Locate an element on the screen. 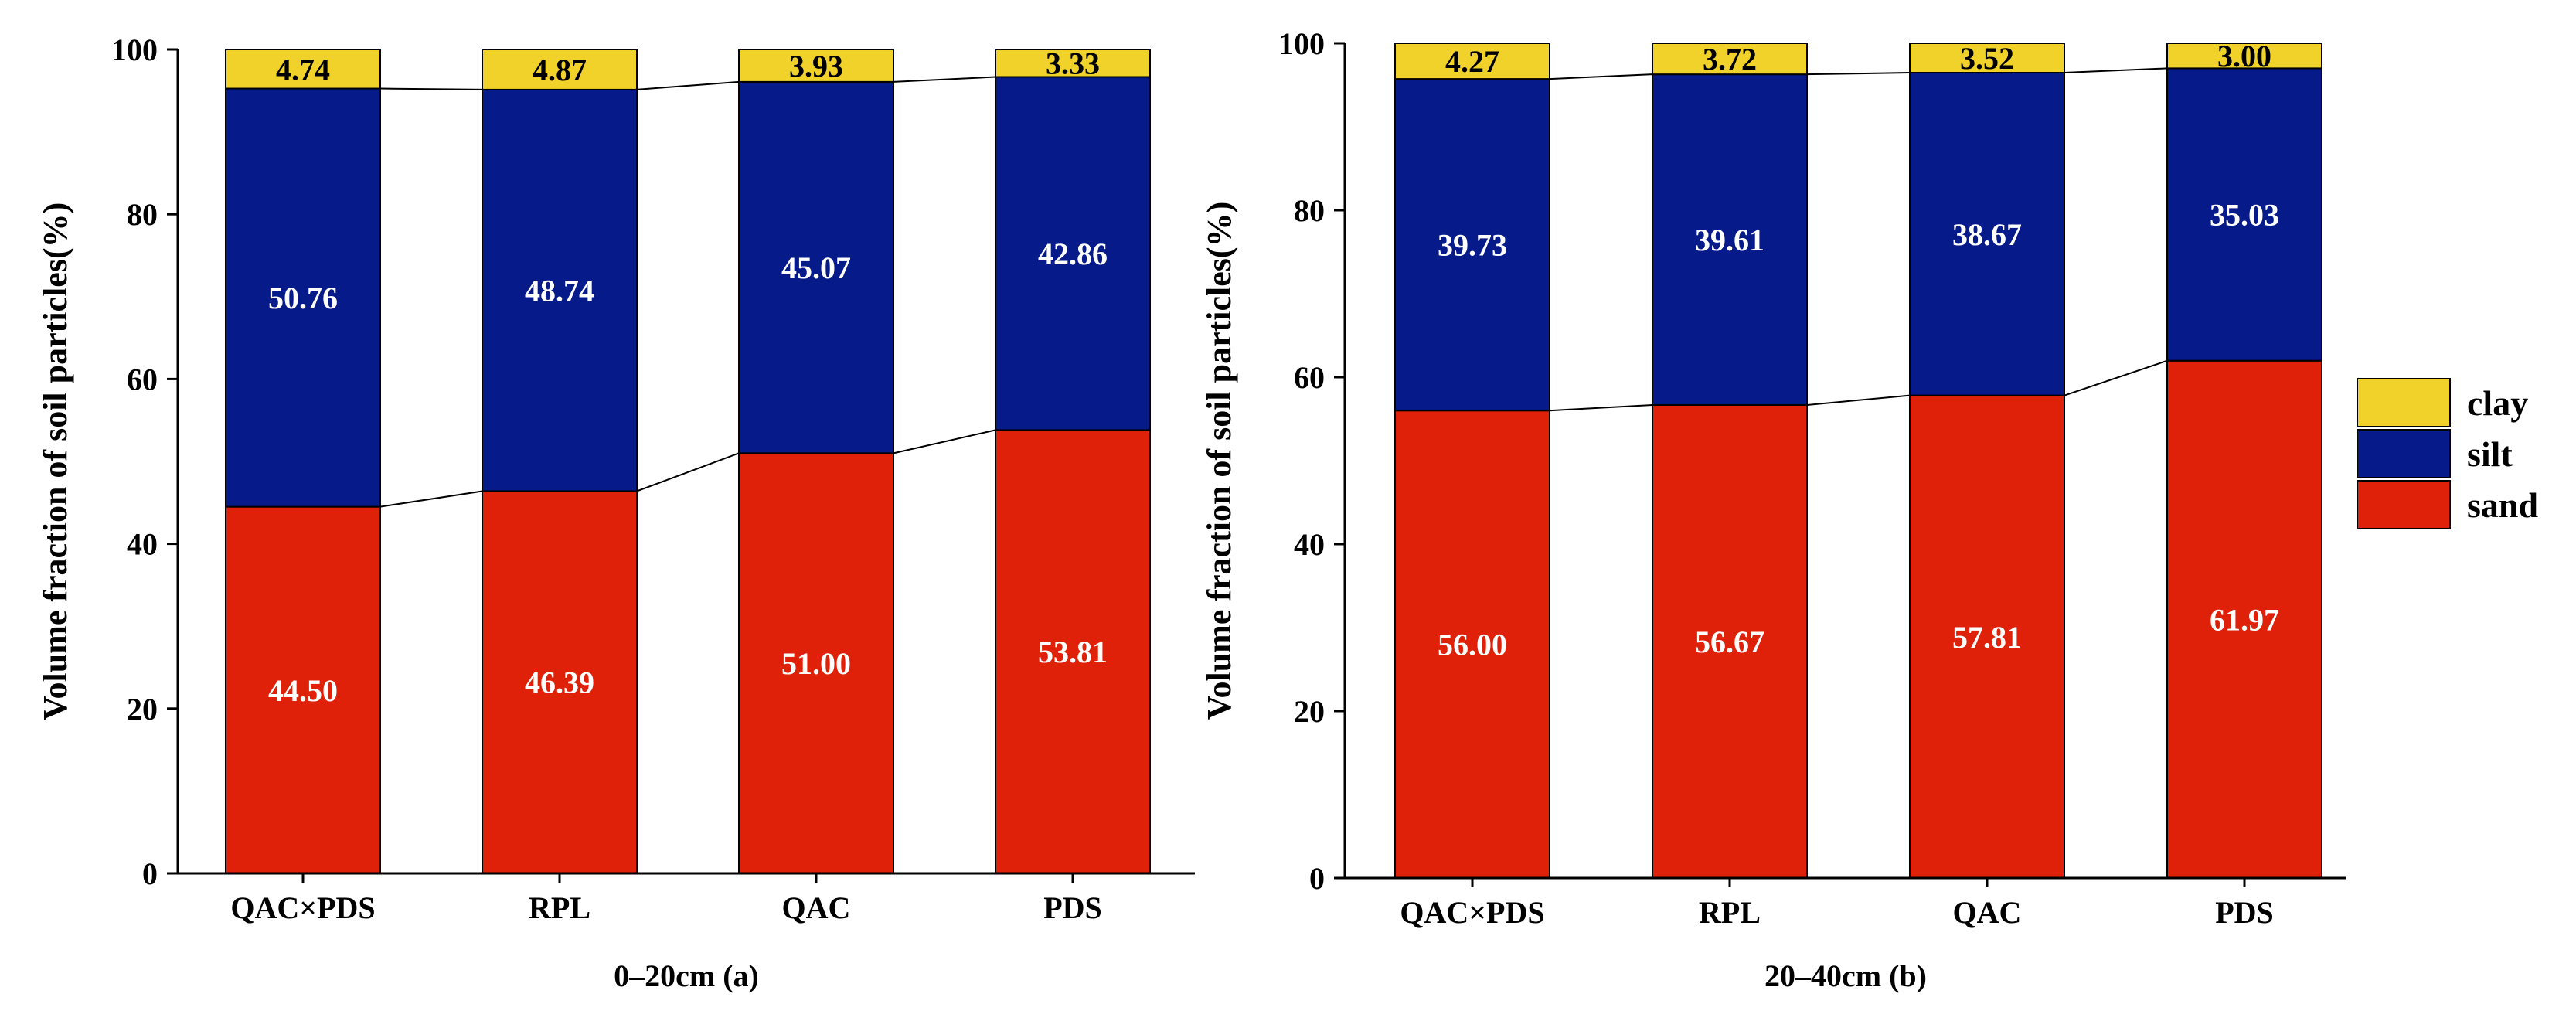 This screenshot has height=1021, width=2576. data-label-clay-0: 4.74 is located at coordinates (303, 70).